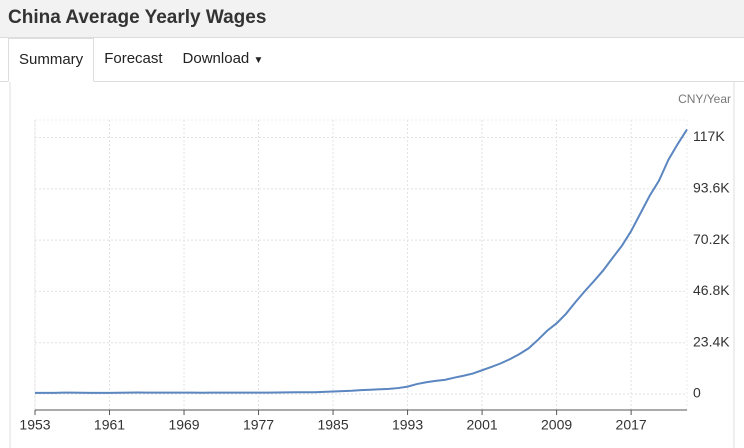 This screenshot has width=744, height=448. What do you see at coordinates (332, 425) in the screenshot?
I see `x-tick-label: 1985` at bounding box center [332, 425].